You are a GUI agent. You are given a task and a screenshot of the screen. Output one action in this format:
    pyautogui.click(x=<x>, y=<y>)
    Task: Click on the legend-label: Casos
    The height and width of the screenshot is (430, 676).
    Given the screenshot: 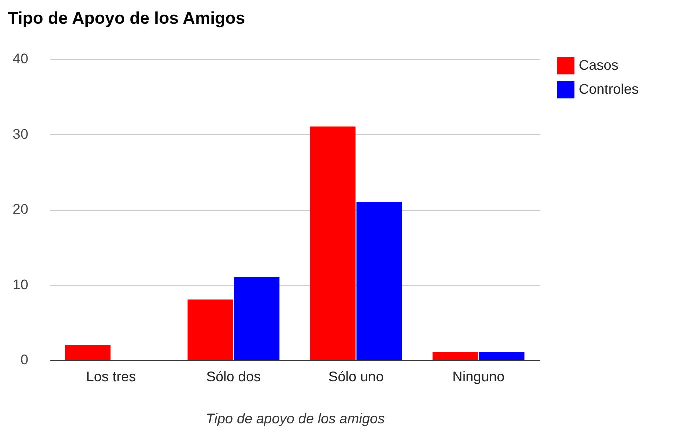 What is the action you would take?
    pyautogui.click(x=599, y=65)
    